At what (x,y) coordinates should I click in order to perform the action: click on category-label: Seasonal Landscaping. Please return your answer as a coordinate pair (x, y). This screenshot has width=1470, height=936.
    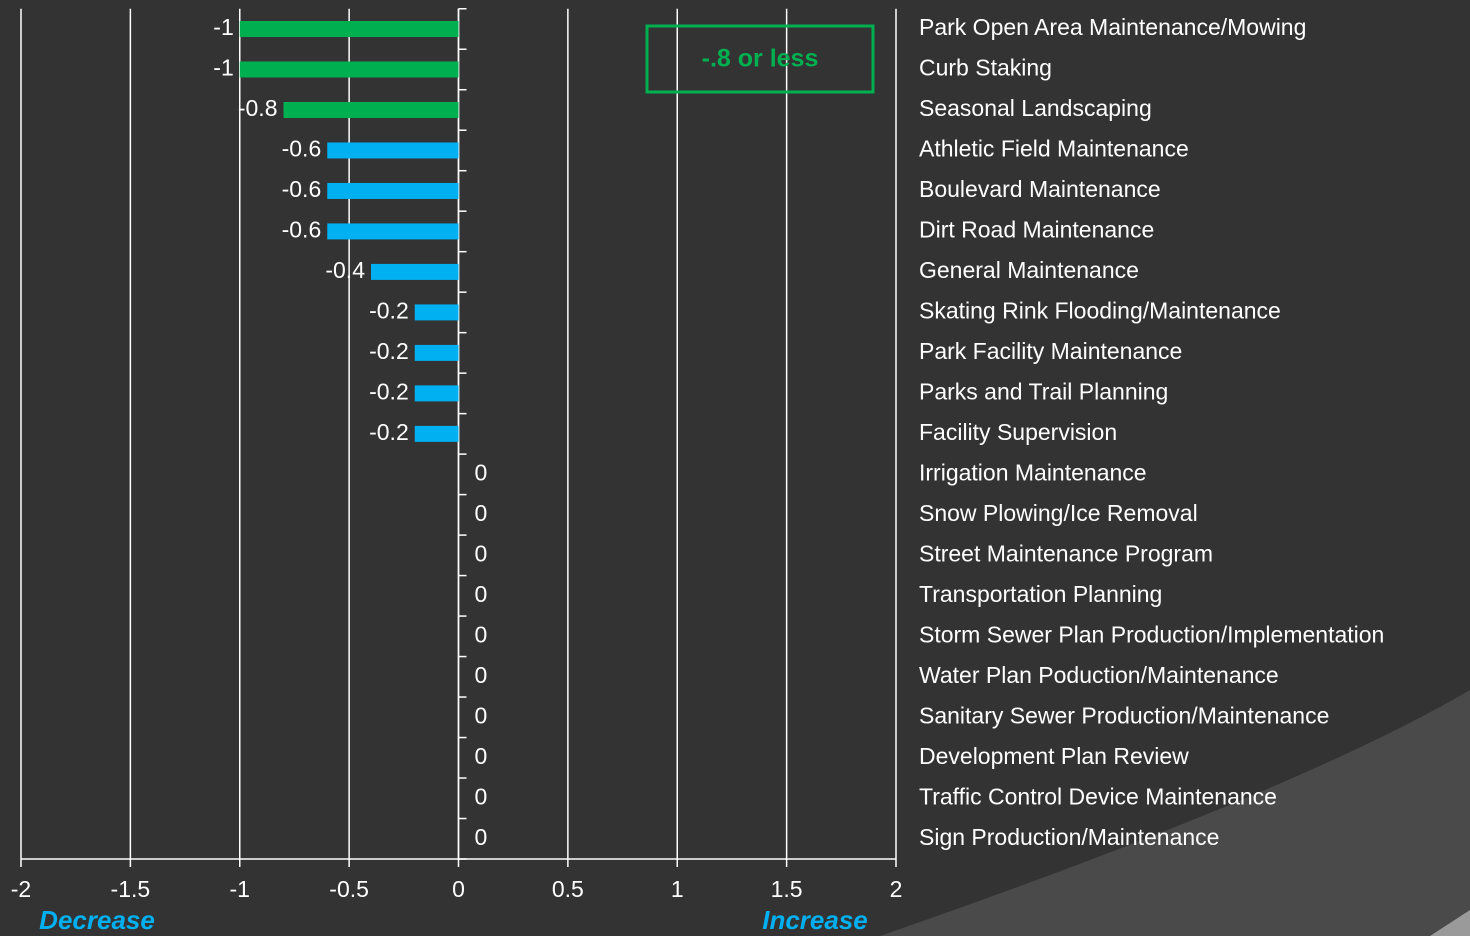
    Looking at the image, I should click on (1035, 108).